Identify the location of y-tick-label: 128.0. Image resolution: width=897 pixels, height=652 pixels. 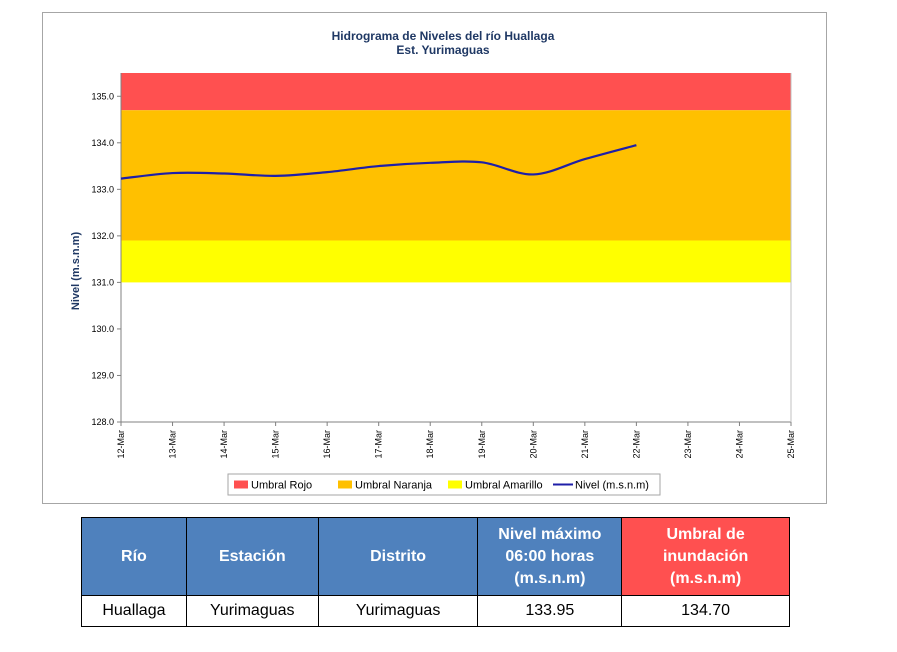
(102, 422).